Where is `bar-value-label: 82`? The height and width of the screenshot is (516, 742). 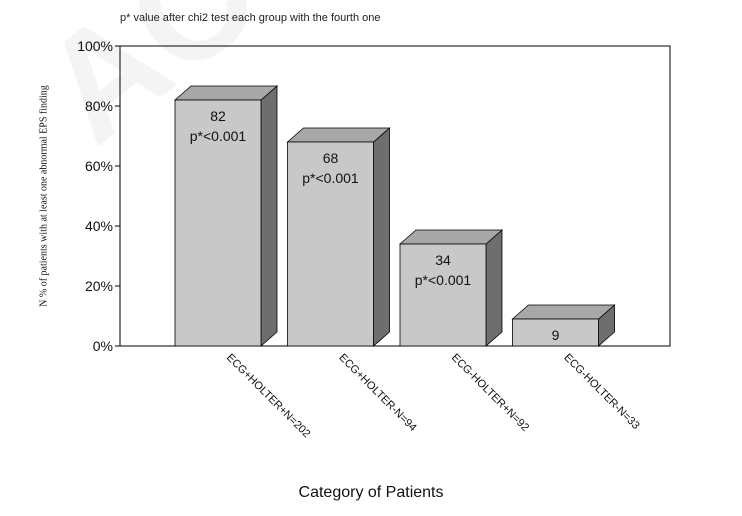
bar-value-label: 82 is located at coordinates (218, 116).